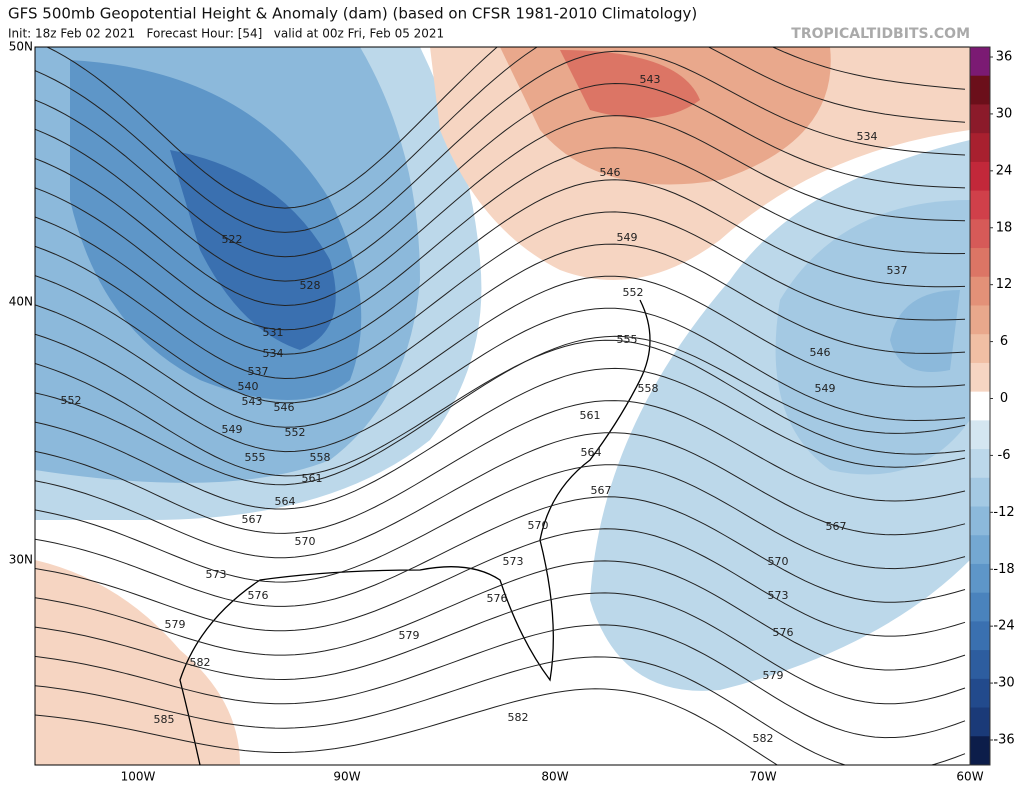 This screenshot has width=1024, height=786. I want to click on lat-label: 50N, so click(21, 47).